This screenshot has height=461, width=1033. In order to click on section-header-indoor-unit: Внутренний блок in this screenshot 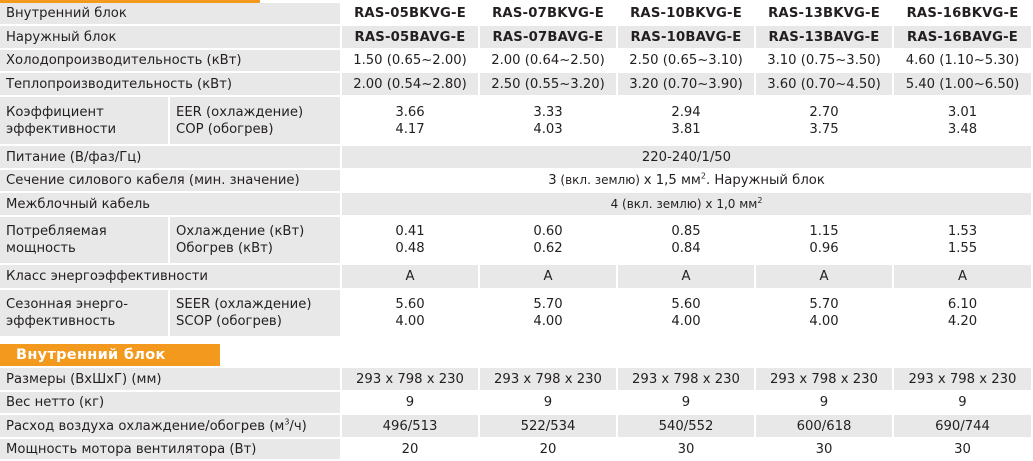, I will do `click(110, 355)`.